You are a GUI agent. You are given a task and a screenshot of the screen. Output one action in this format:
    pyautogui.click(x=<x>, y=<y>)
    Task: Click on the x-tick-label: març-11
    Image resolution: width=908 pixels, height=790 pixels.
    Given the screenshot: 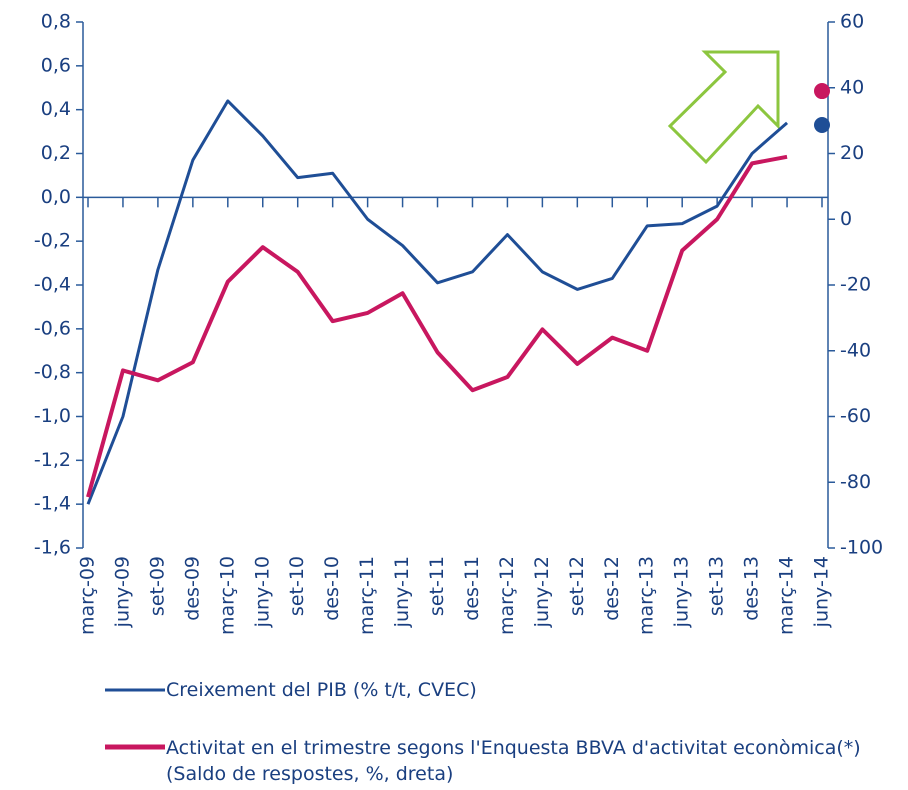 What is the action you would take?
    pyautogui.click(x=367, y=595)
    